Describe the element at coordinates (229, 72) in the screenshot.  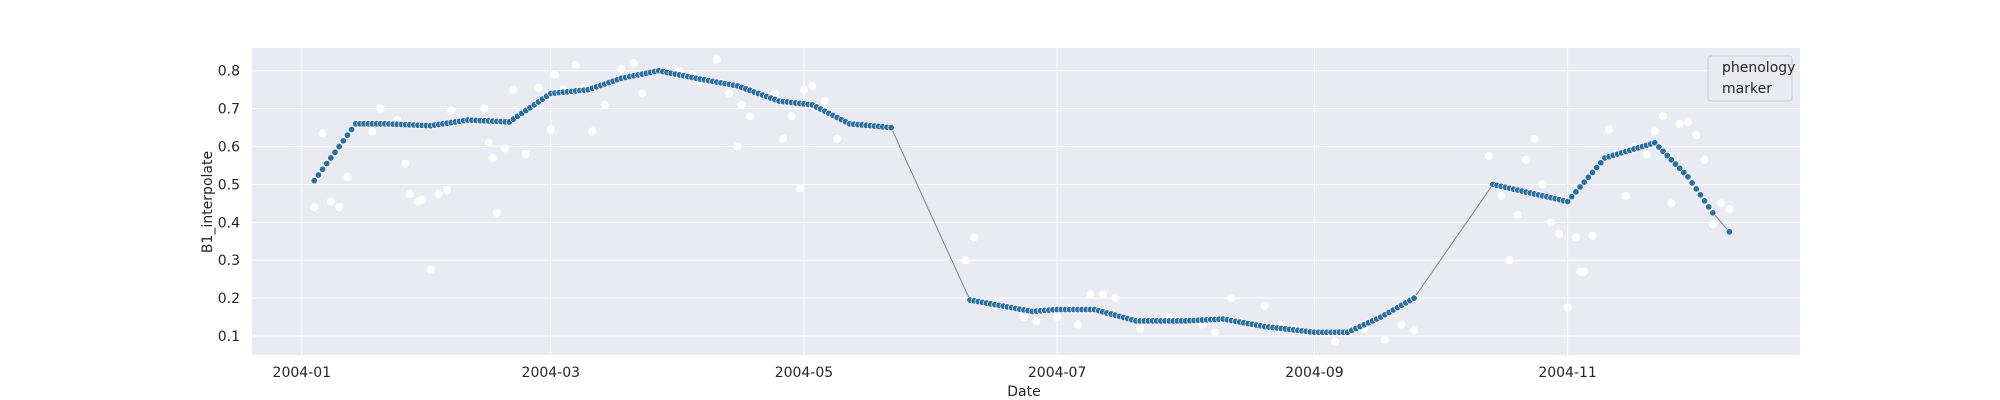
I see `y-tick-label: 0.8` at that location.